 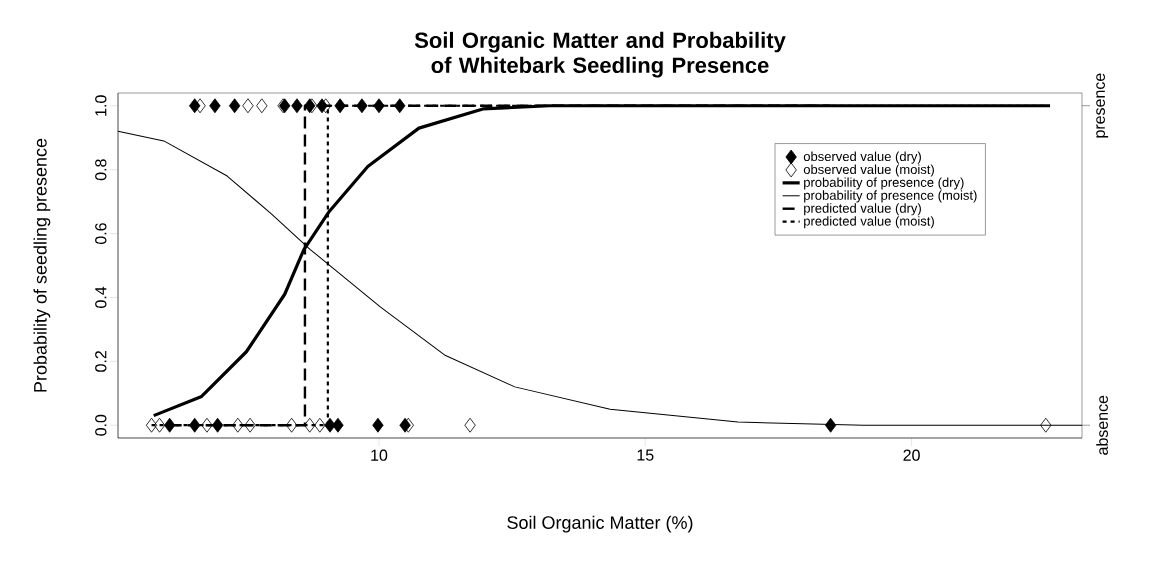 What do you see at coordinates (42, 265) in the screenshot?
I see `y-axis-title: Probability of seedling presence` at bounding box center [42, 265].